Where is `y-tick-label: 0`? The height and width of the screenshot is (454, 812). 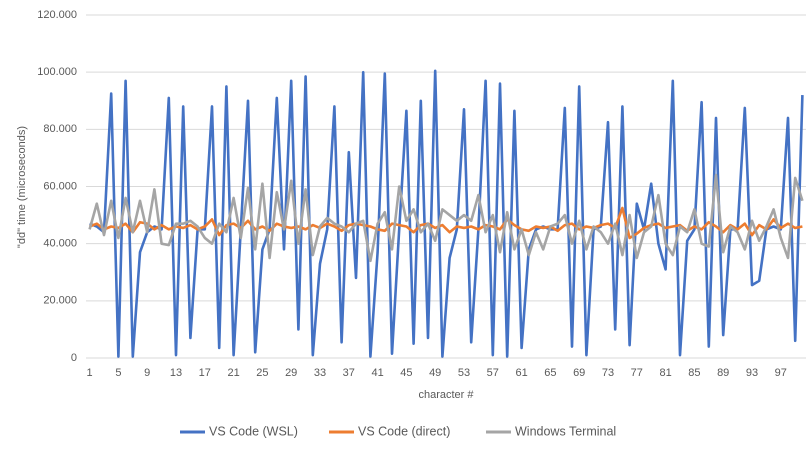
y-tick-label: 0 is located at coordinates (74, 358).